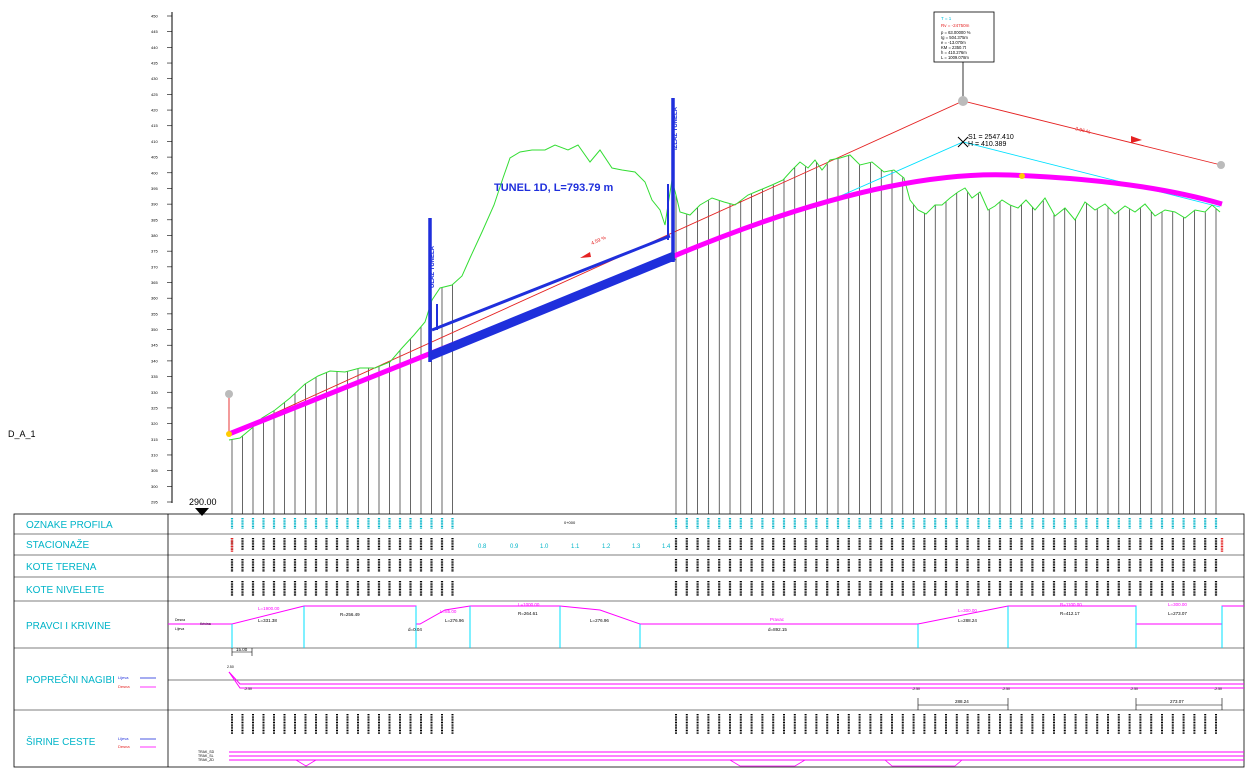  What do you see at coordinates (154, 392) in the screenshot?
I see `y-tick-label: 330` at bounding box center [154, 392].